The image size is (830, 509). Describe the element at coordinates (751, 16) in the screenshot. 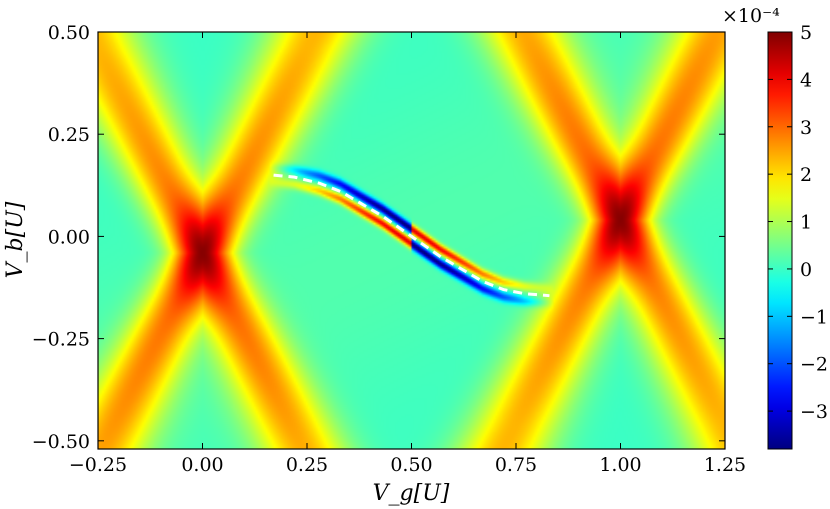

I see `colorbar-scale-label: ×10⁻⁴` at that location.